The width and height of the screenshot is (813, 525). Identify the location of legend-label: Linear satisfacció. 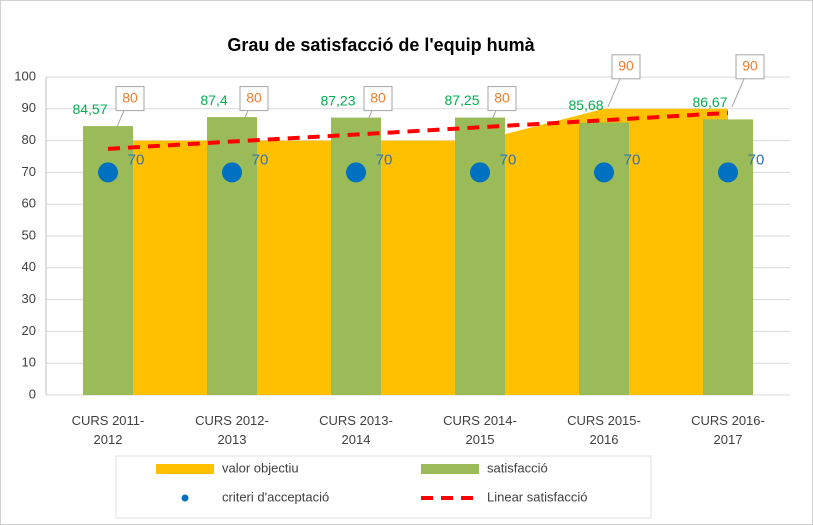
(537, 496).